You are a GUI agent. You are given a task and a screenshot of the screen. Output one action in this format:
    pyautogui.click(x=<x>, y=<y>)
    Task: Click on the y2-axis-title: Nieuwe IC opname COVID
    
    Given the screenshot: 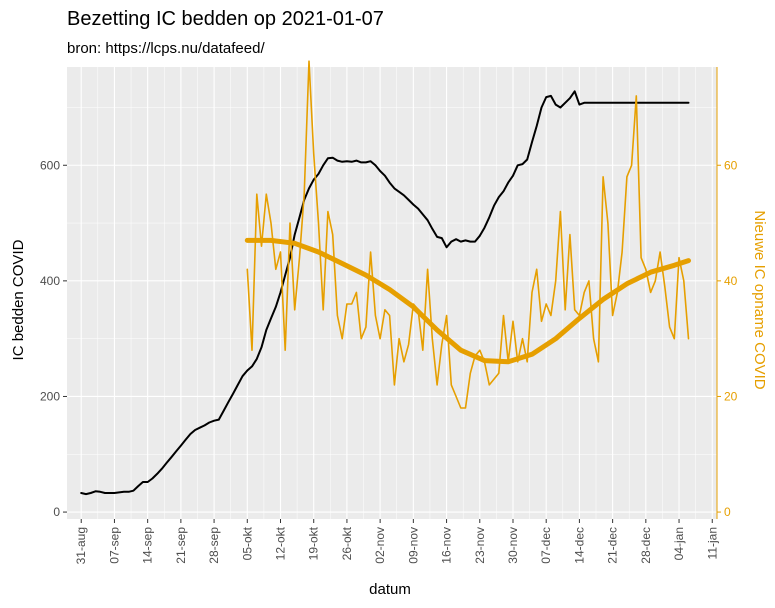 What is the action you would take?
    pyautogui.click(x=759, y=299)
    